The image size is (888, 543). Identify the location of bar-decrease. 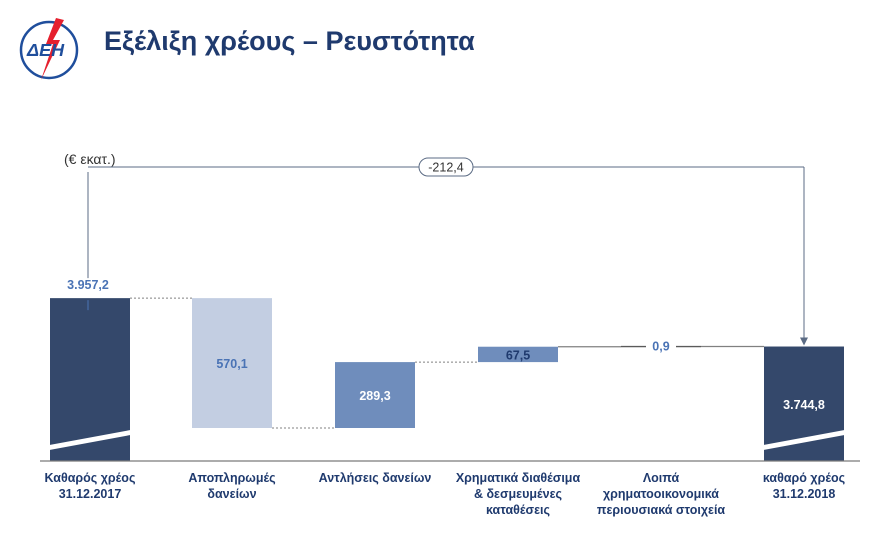
(232, 363).